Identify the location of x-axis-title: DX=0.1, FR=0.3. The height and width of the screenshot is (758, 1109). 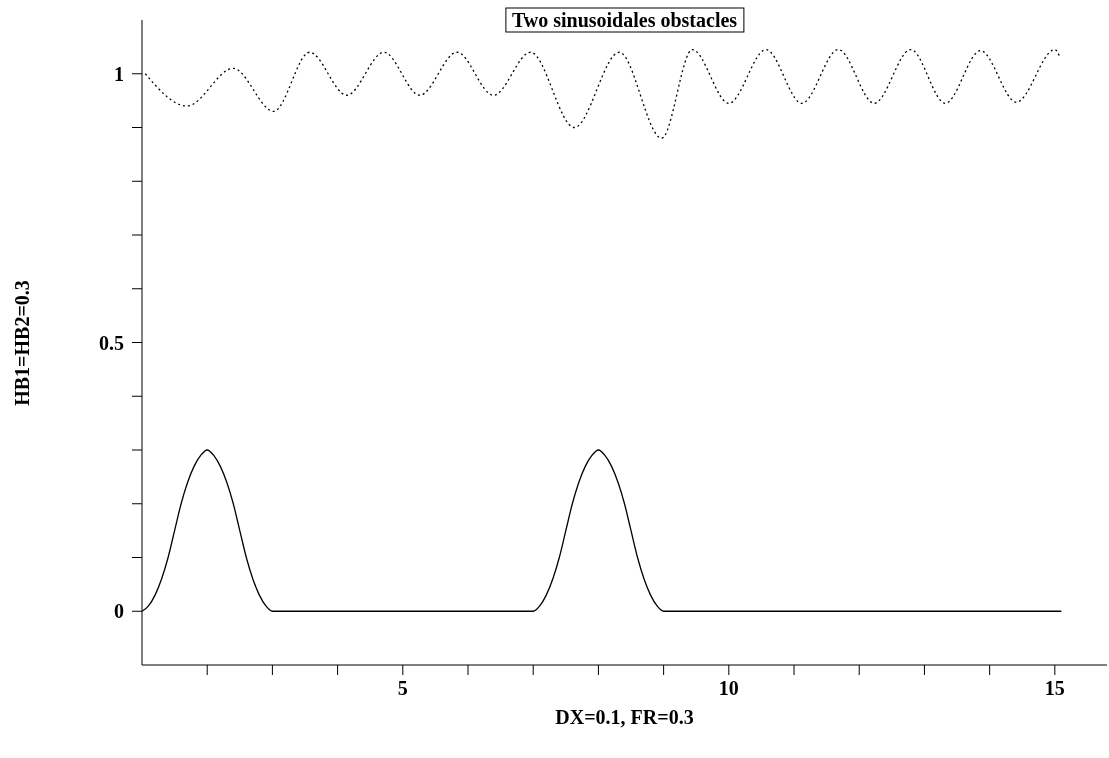
(624, 717).